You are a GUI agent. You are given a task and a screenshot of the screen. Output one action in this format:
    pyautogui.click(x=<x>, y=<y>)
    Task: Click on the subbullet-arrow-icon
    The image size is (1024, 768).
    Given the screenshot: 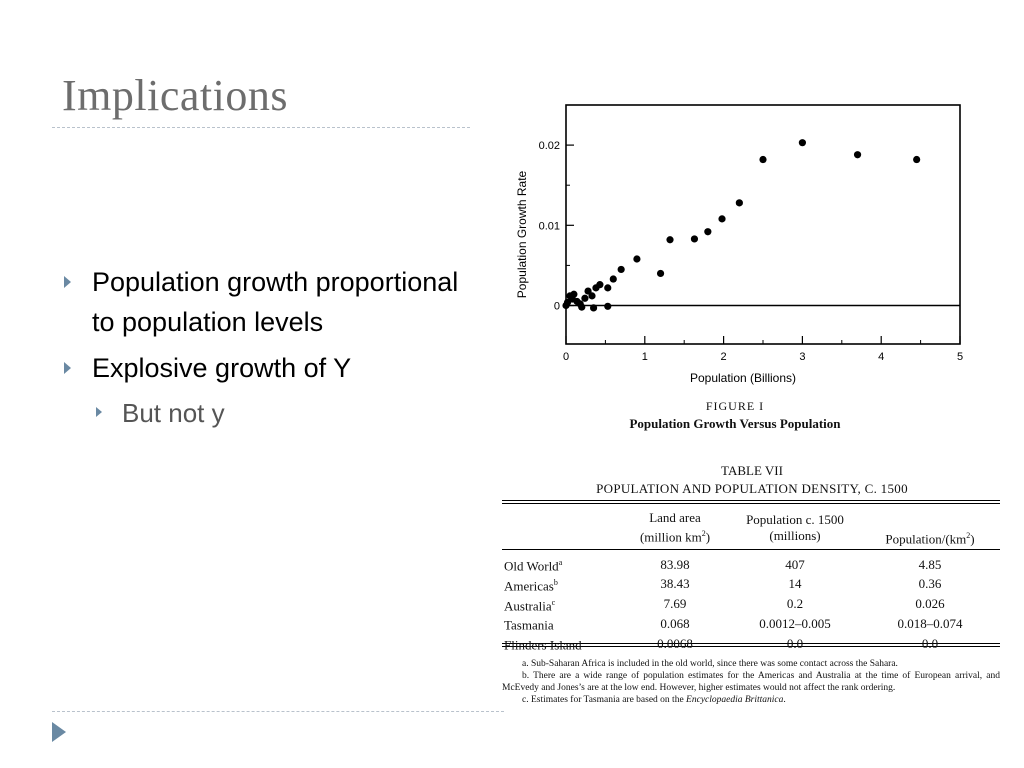 What is the action you would take?
    pyautogui.click(x=99, y=412)
    